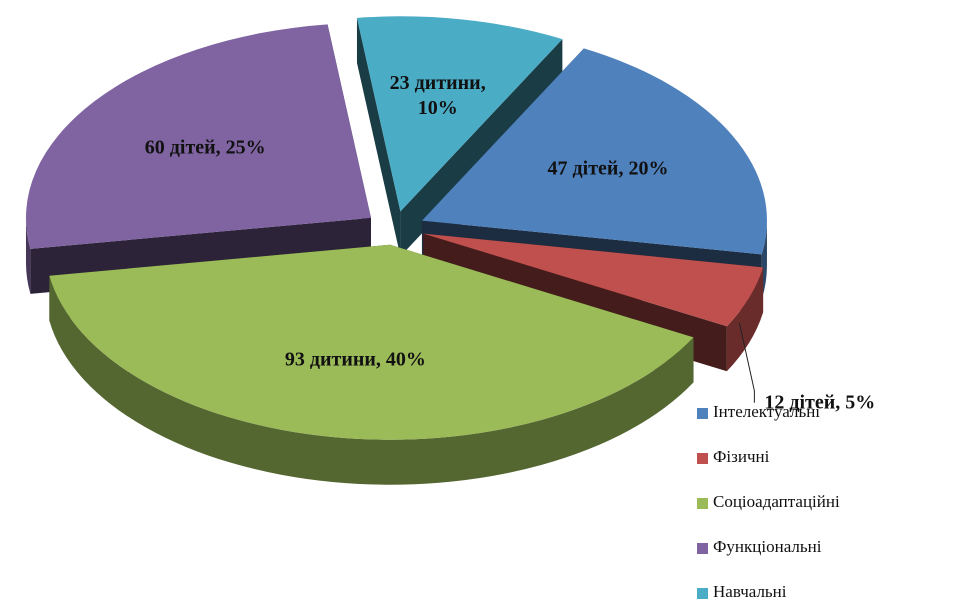 The height and width of the screenshot is (607, 961). What do you see at coordinates (767, 411) in the screenshot?
I see `legend-label: Інтелектуальні` at bounding box center [767, 411].